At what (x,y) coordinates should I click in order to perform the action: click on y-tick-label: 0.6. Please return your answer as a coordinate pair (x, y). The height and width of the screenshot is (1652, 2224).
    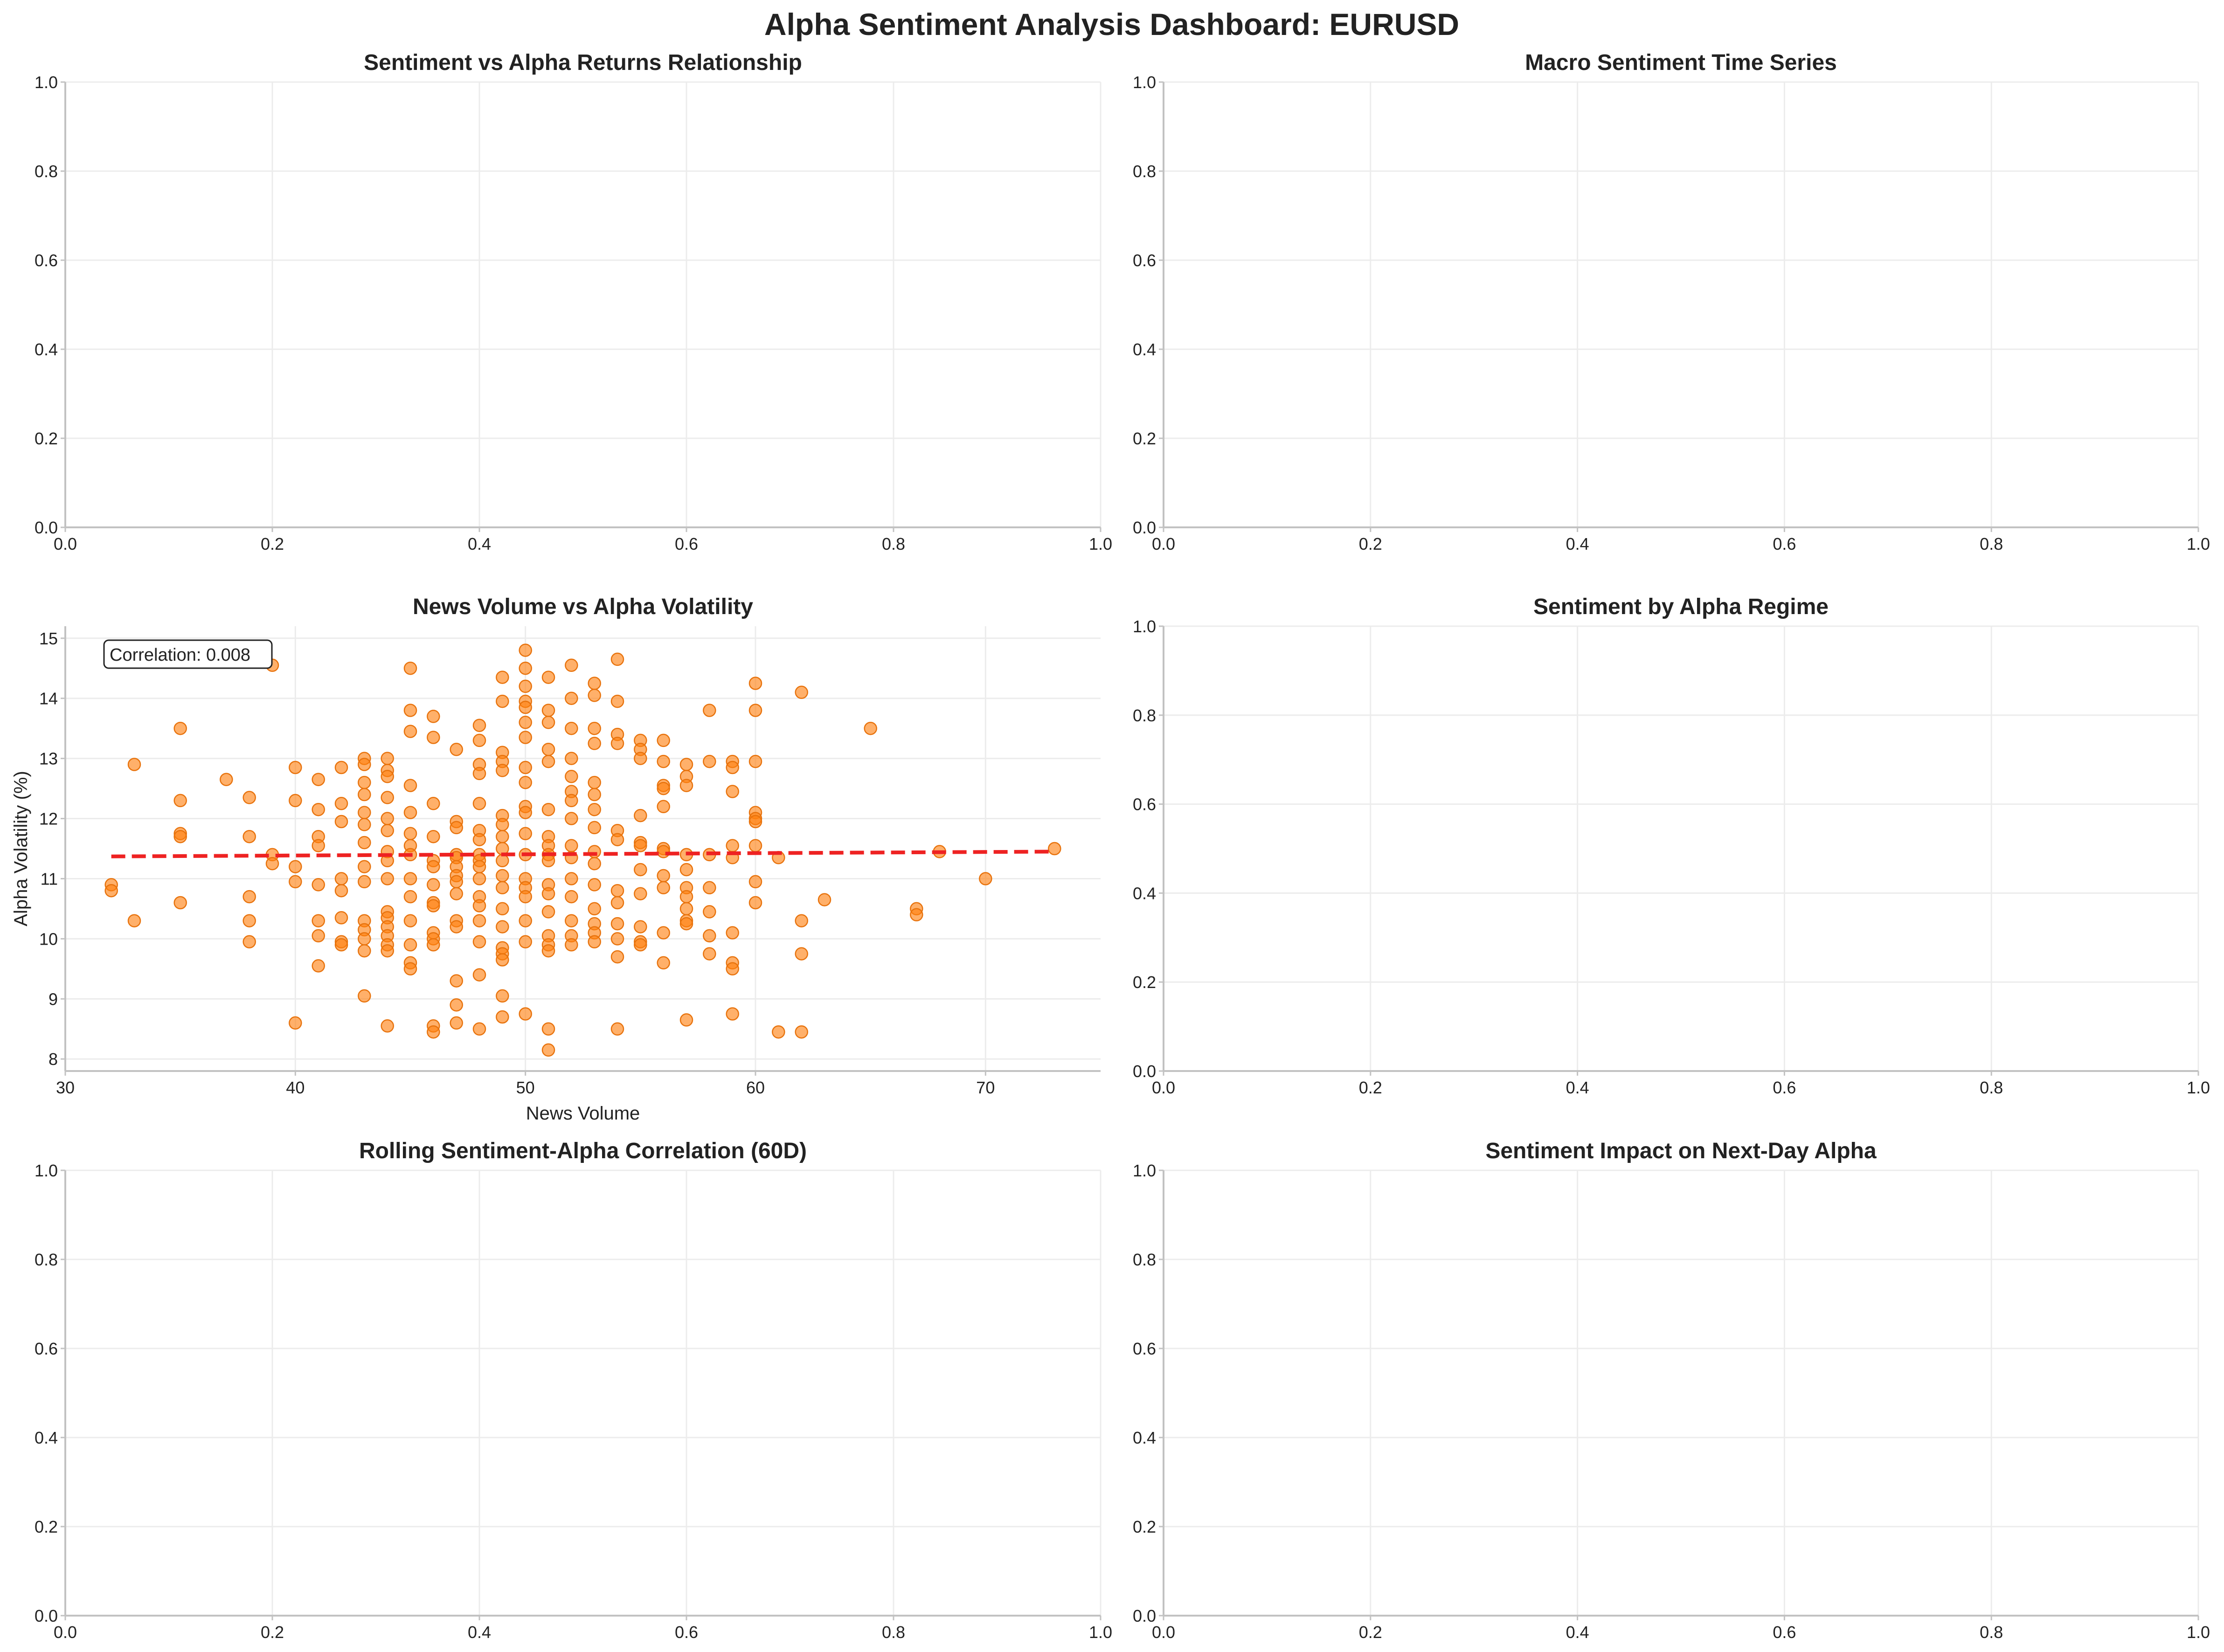
    Looking at the image, I should click on (1144, 1348).